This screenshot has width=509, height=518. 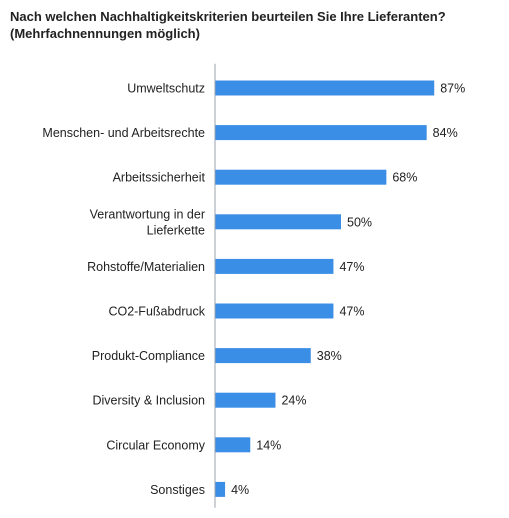 What do you see at coordinates (155, 445) in the screenshot?
I see `category-label: Circular Economy` at bounding box center [155, 445].